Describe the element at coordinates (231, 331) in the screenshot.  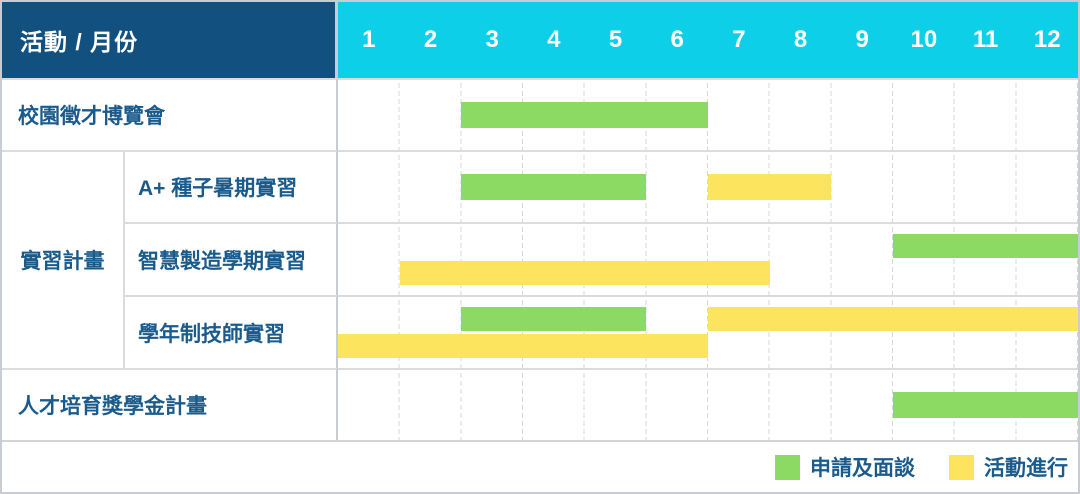
I see `task-label-academic-year-technician-internship: 學年制技師實習` at that location.